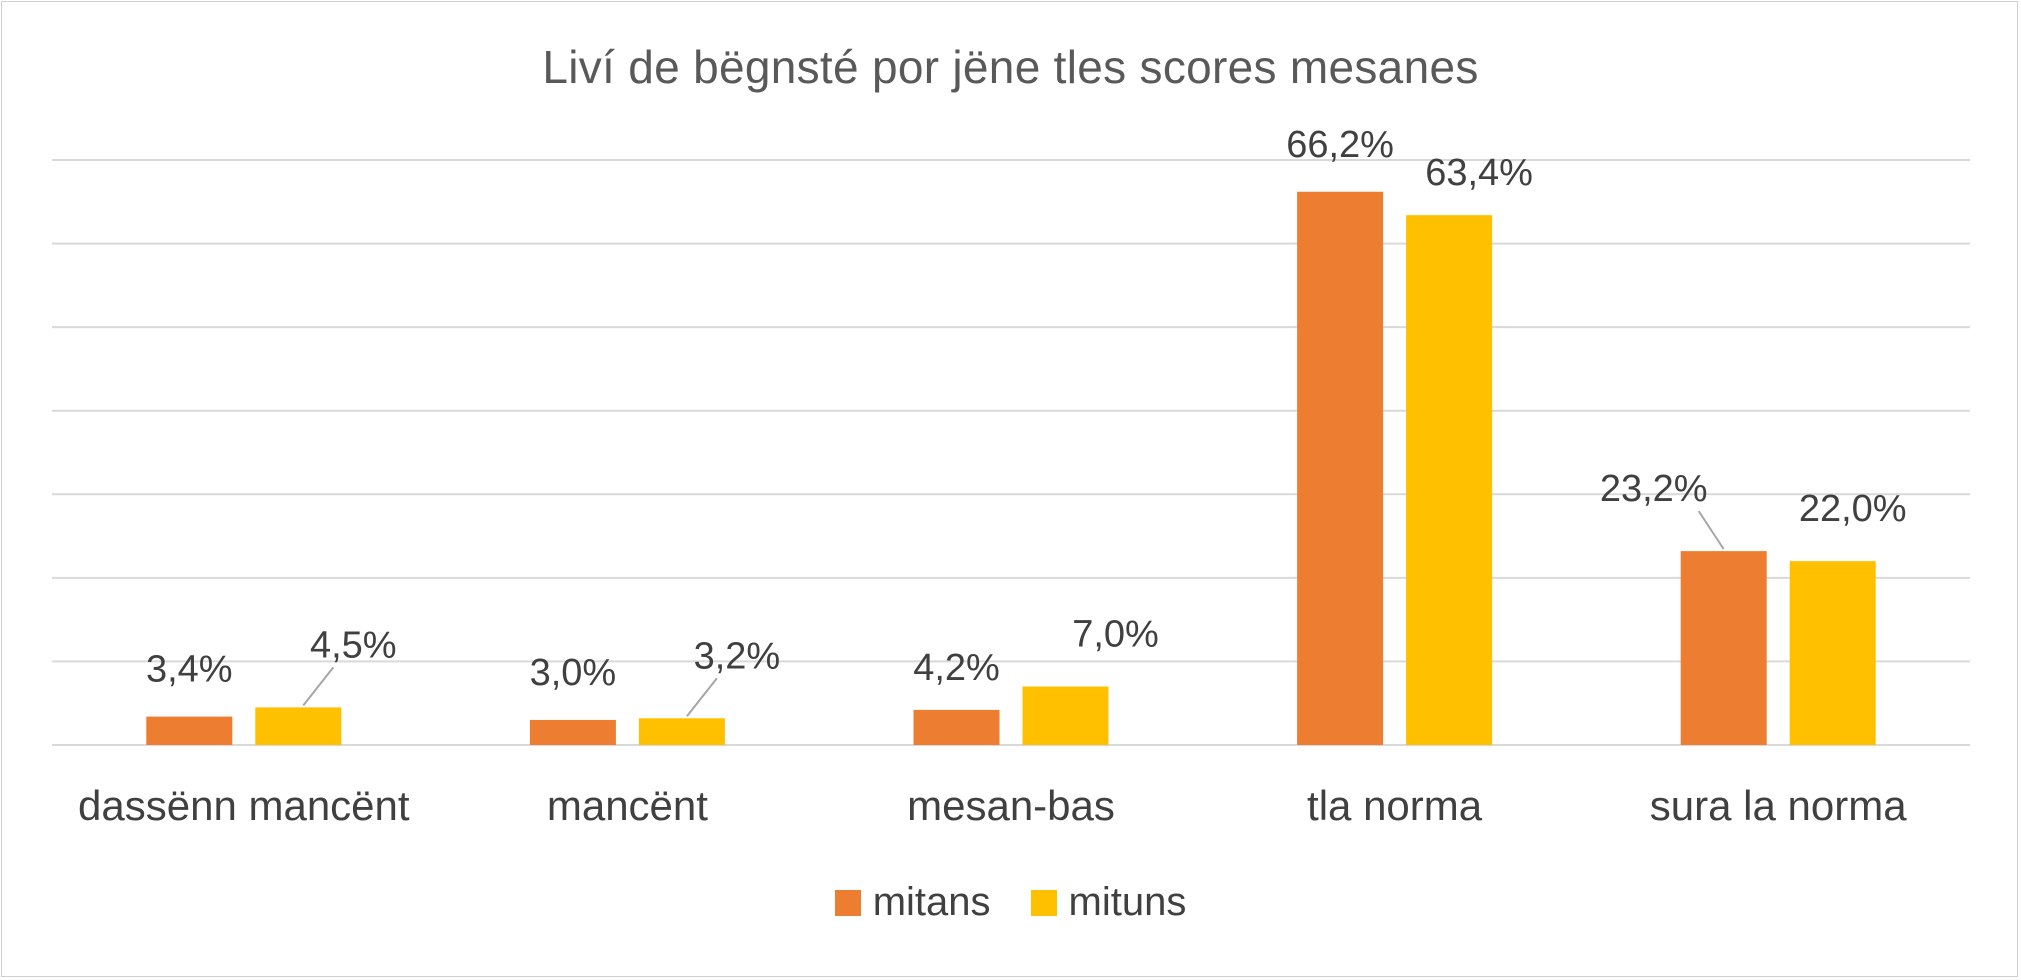 Image resolution: width=2021 pixels, height=980 pixels. What do you see at coordinates (1115, 635) in the screenshot?
I see `data-label-mituns-2: 7,0%` at bounding box center [1115, 635].